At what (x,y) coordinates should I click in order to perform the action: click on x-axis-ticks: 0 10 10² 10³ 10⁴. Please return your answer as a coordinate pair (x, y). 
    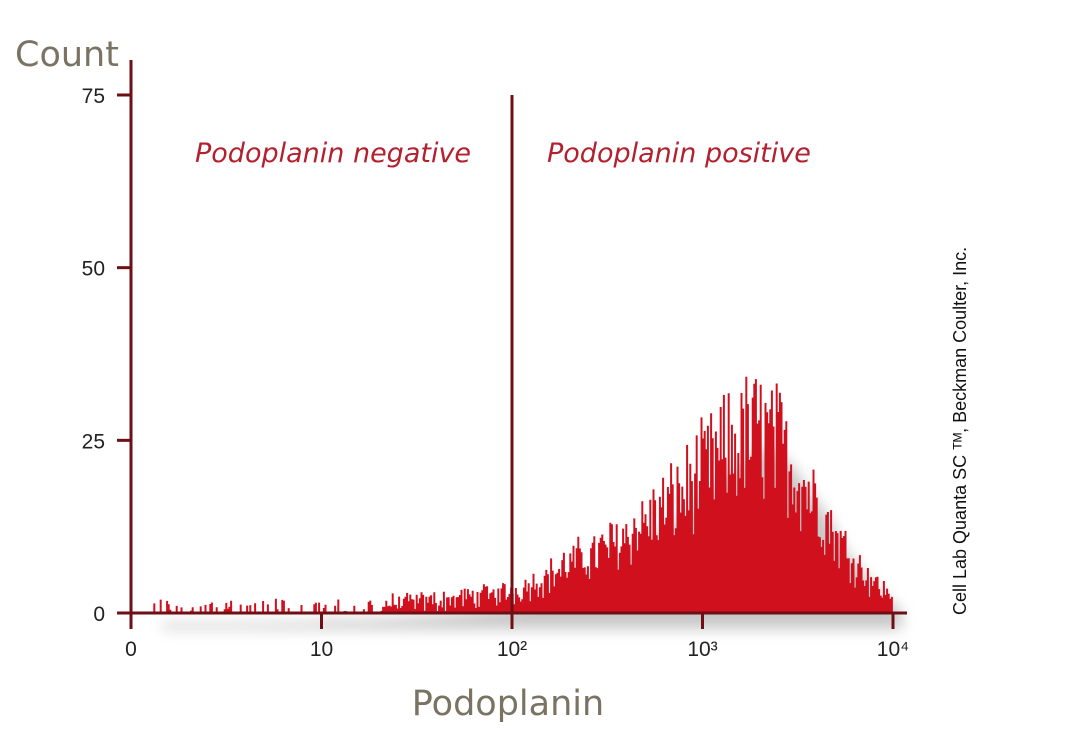
    Looking at the image, I should click on (517, 637).